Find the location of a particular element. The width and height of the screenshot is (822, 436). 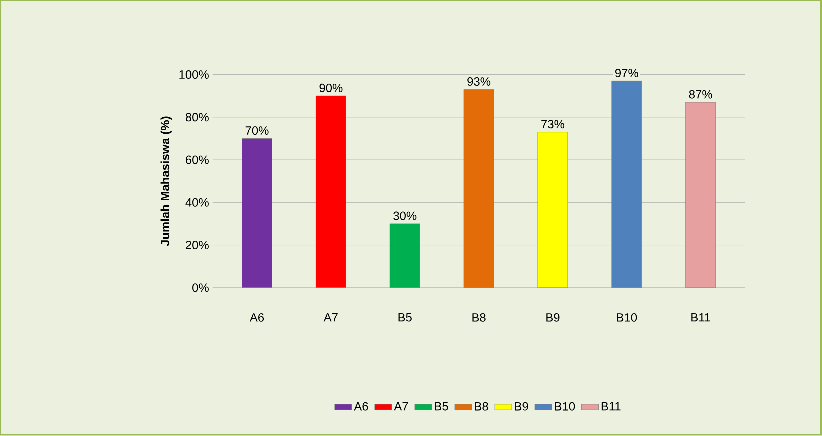

data-label: 90% is located at coordinates (331, 88).